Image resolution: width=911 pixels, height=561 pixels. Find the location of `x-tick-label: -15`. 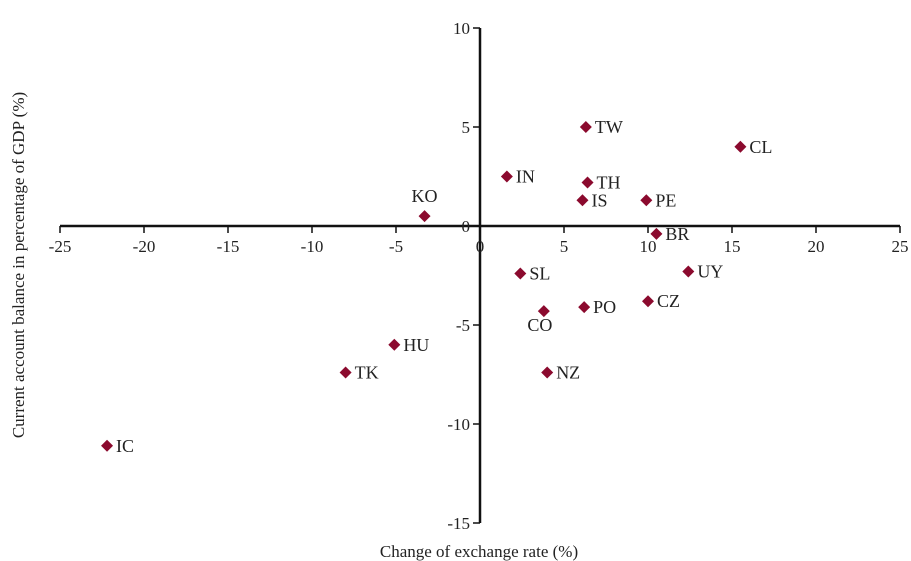

x-tick-label: -15 is located at coordinates (228, 246).